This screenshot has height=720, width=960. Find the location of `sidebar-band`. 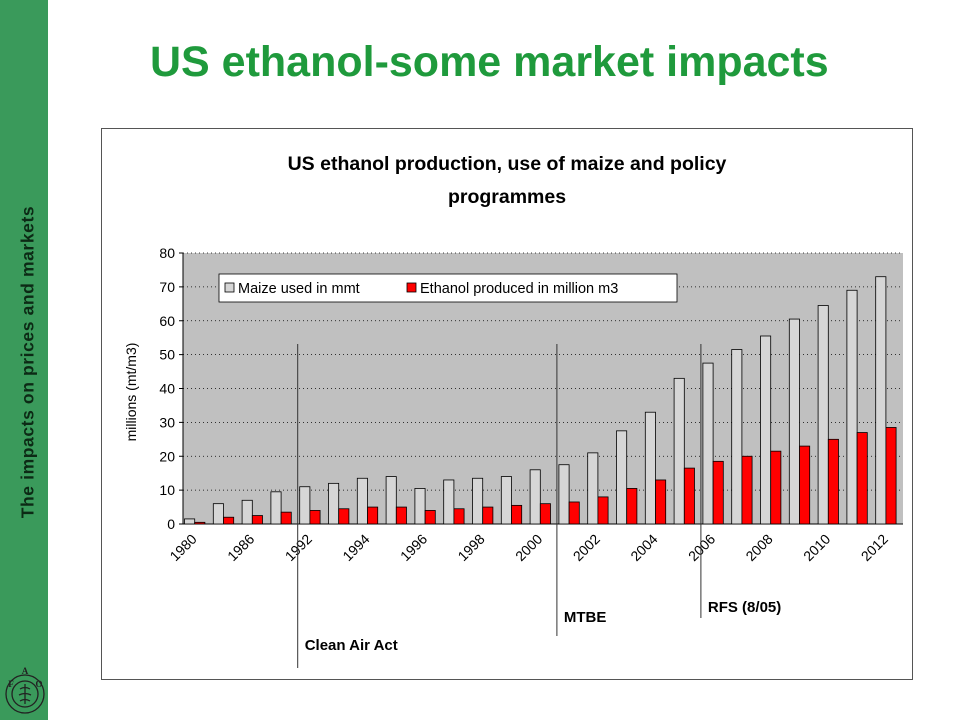

sidebar-band is located at coordinates (24, 360).